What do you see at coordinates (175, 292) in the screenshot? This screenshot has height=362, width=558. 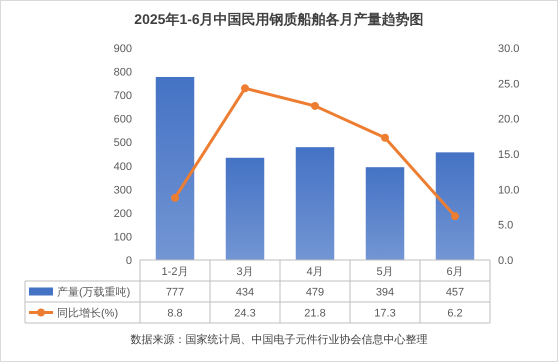 I see `data-label: 777` at bounding box center [175, 292].